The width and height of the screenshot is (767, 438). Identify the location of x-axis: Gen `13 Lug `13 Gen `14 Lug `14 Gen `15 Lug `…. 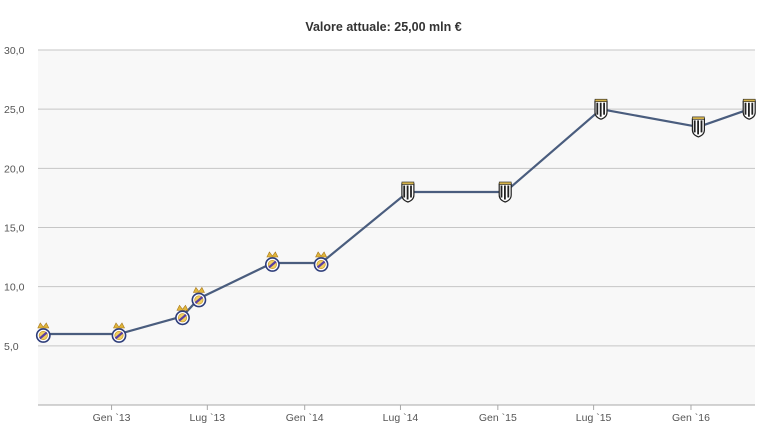
(401, 414).